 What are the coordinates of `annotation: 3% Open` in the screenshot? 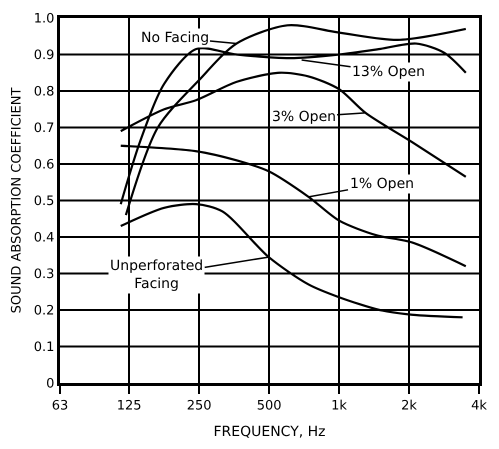 It's located at (304, 117).